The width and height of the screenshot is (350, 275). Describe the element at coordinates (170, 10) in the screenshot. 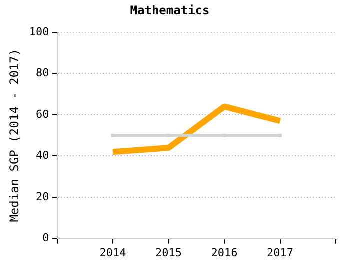

I see `chart-title: Mathematics` at that location.